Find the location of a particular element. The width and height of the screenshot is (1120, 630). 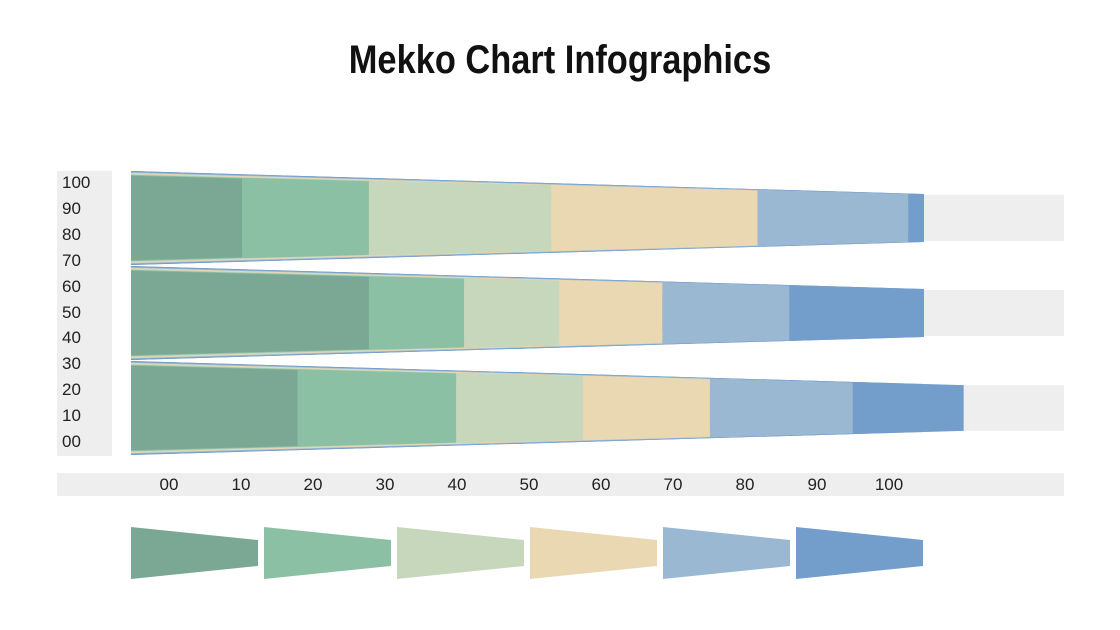

y-axis-panel is located at coordinates (84, 313).